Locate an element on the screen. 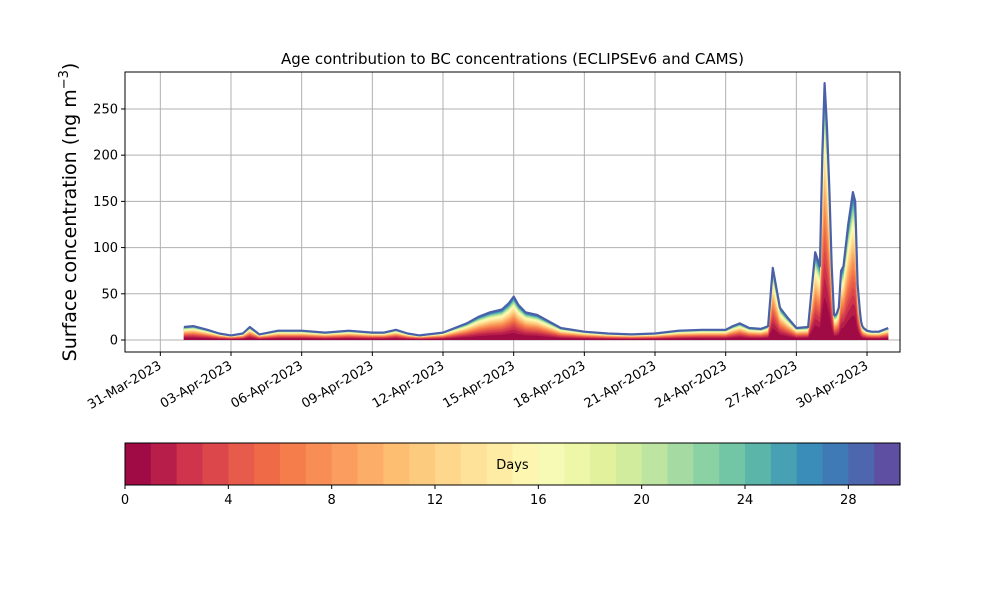  y-tick-label: 50 is located at coordinates (109, 294).